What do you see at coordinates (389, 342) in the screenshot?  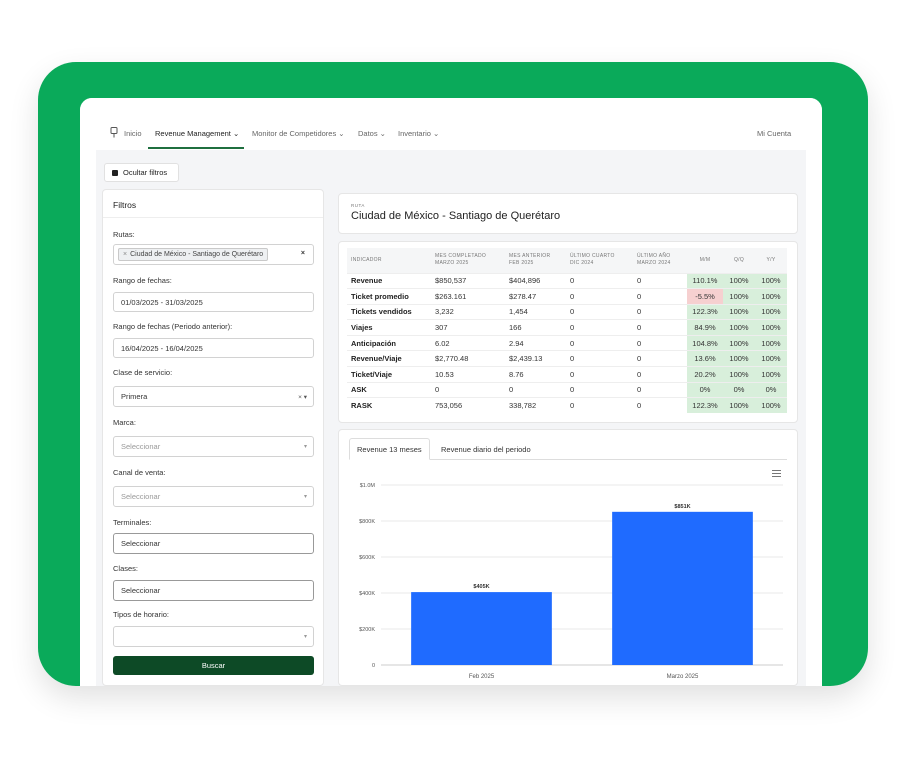 I see `indicator-cell: Anticipación` at bounding box center [389, 342].